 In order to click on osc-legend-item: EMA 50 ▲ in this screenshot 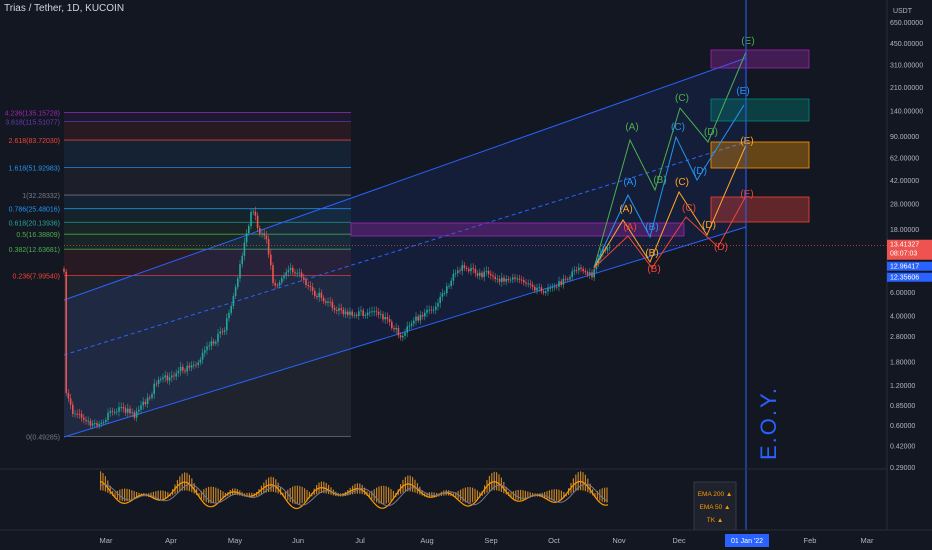, I will do `click(714, 507)`.